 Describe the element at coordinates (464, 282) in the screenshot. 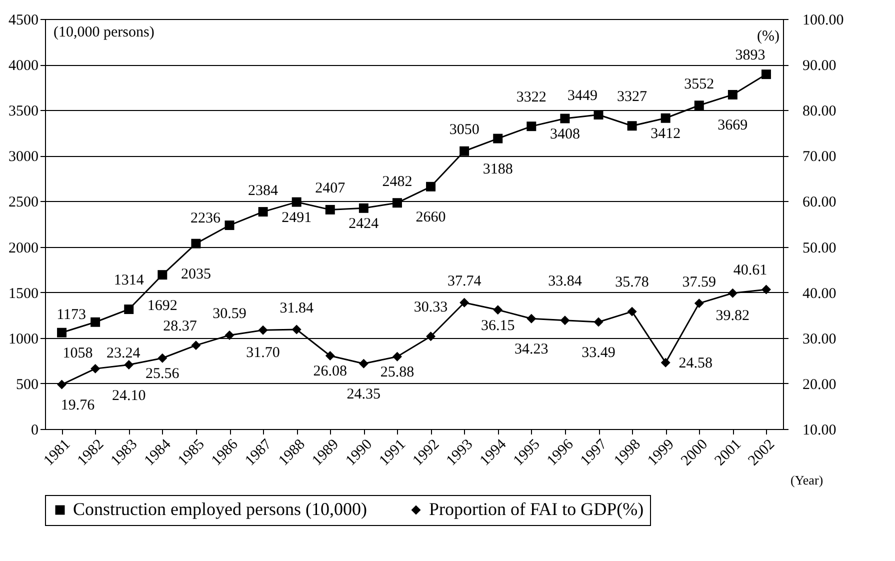

I see `data-label: 37.74` at that location.